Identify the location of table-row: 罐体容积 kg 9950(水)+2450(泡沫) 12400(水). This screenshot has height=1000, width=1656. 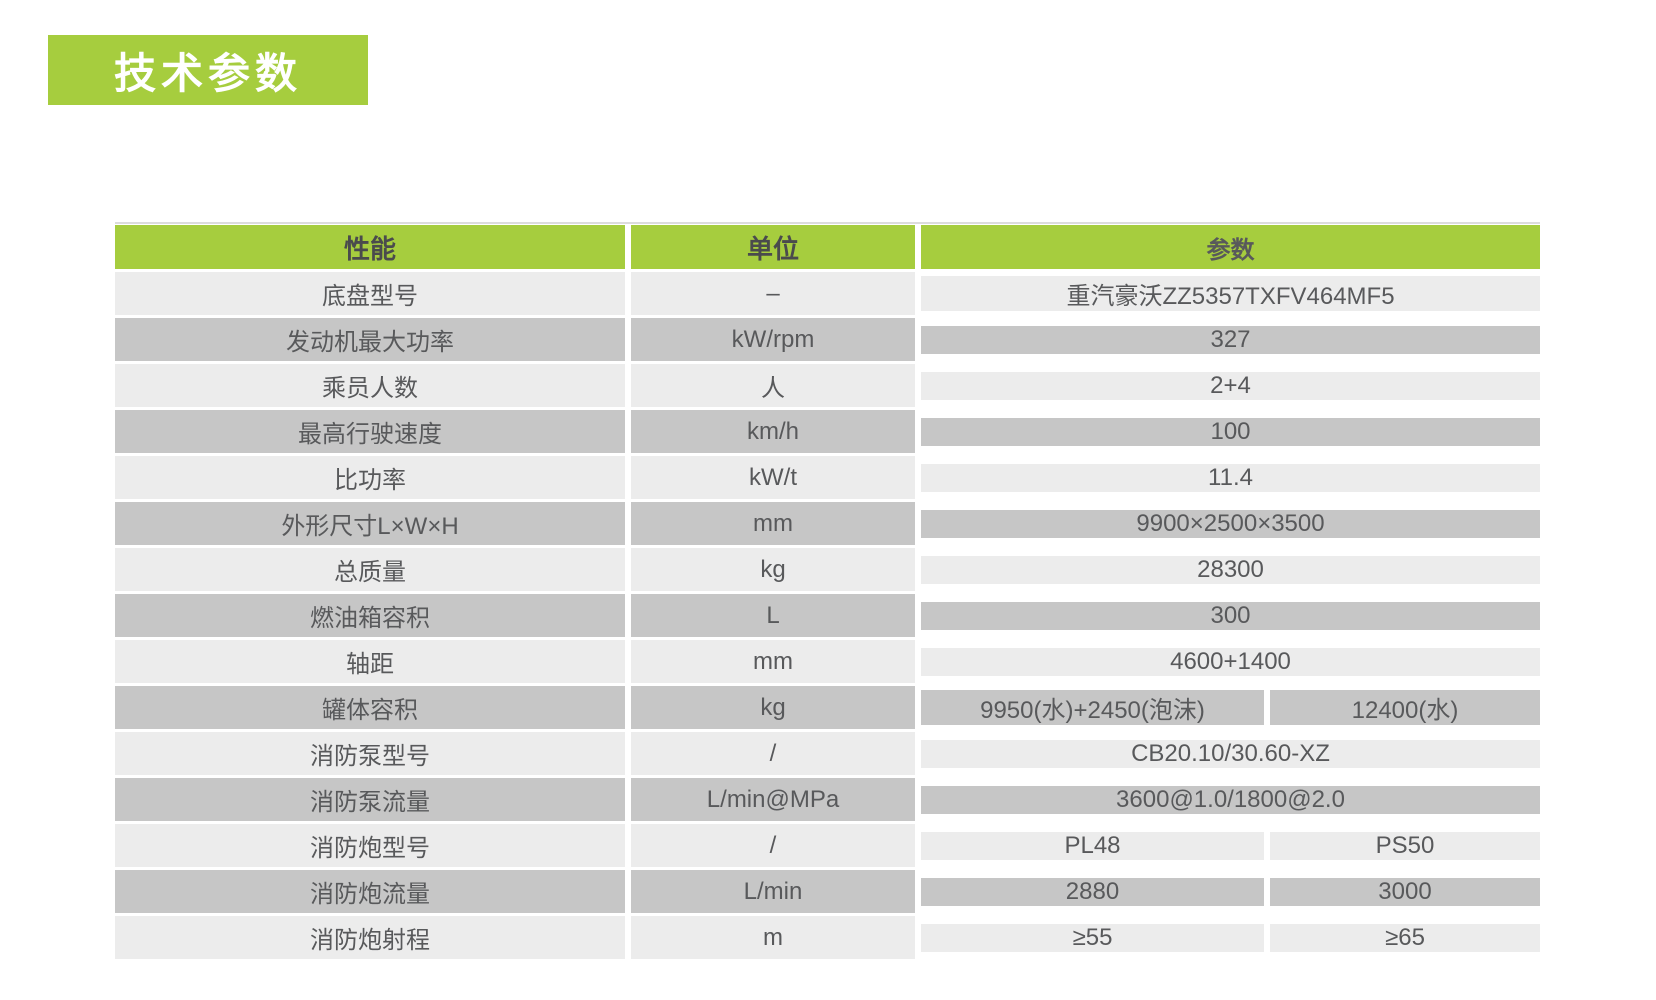
(827, 707).